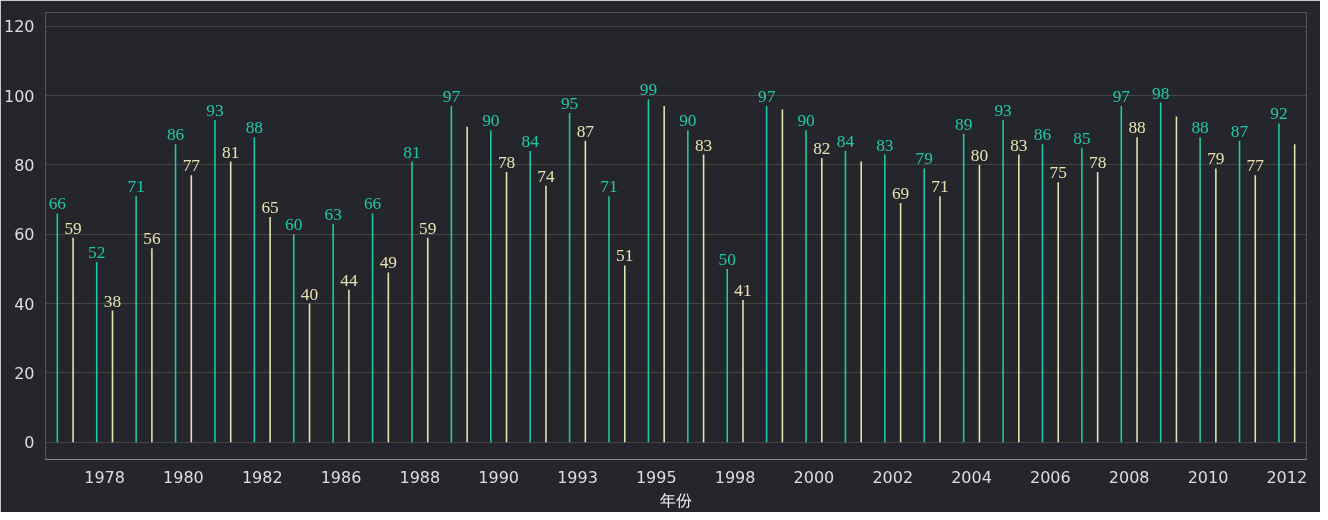 The image size is (1328, 520). I want to click on x-tick-label: 1990, so click(499, 477).